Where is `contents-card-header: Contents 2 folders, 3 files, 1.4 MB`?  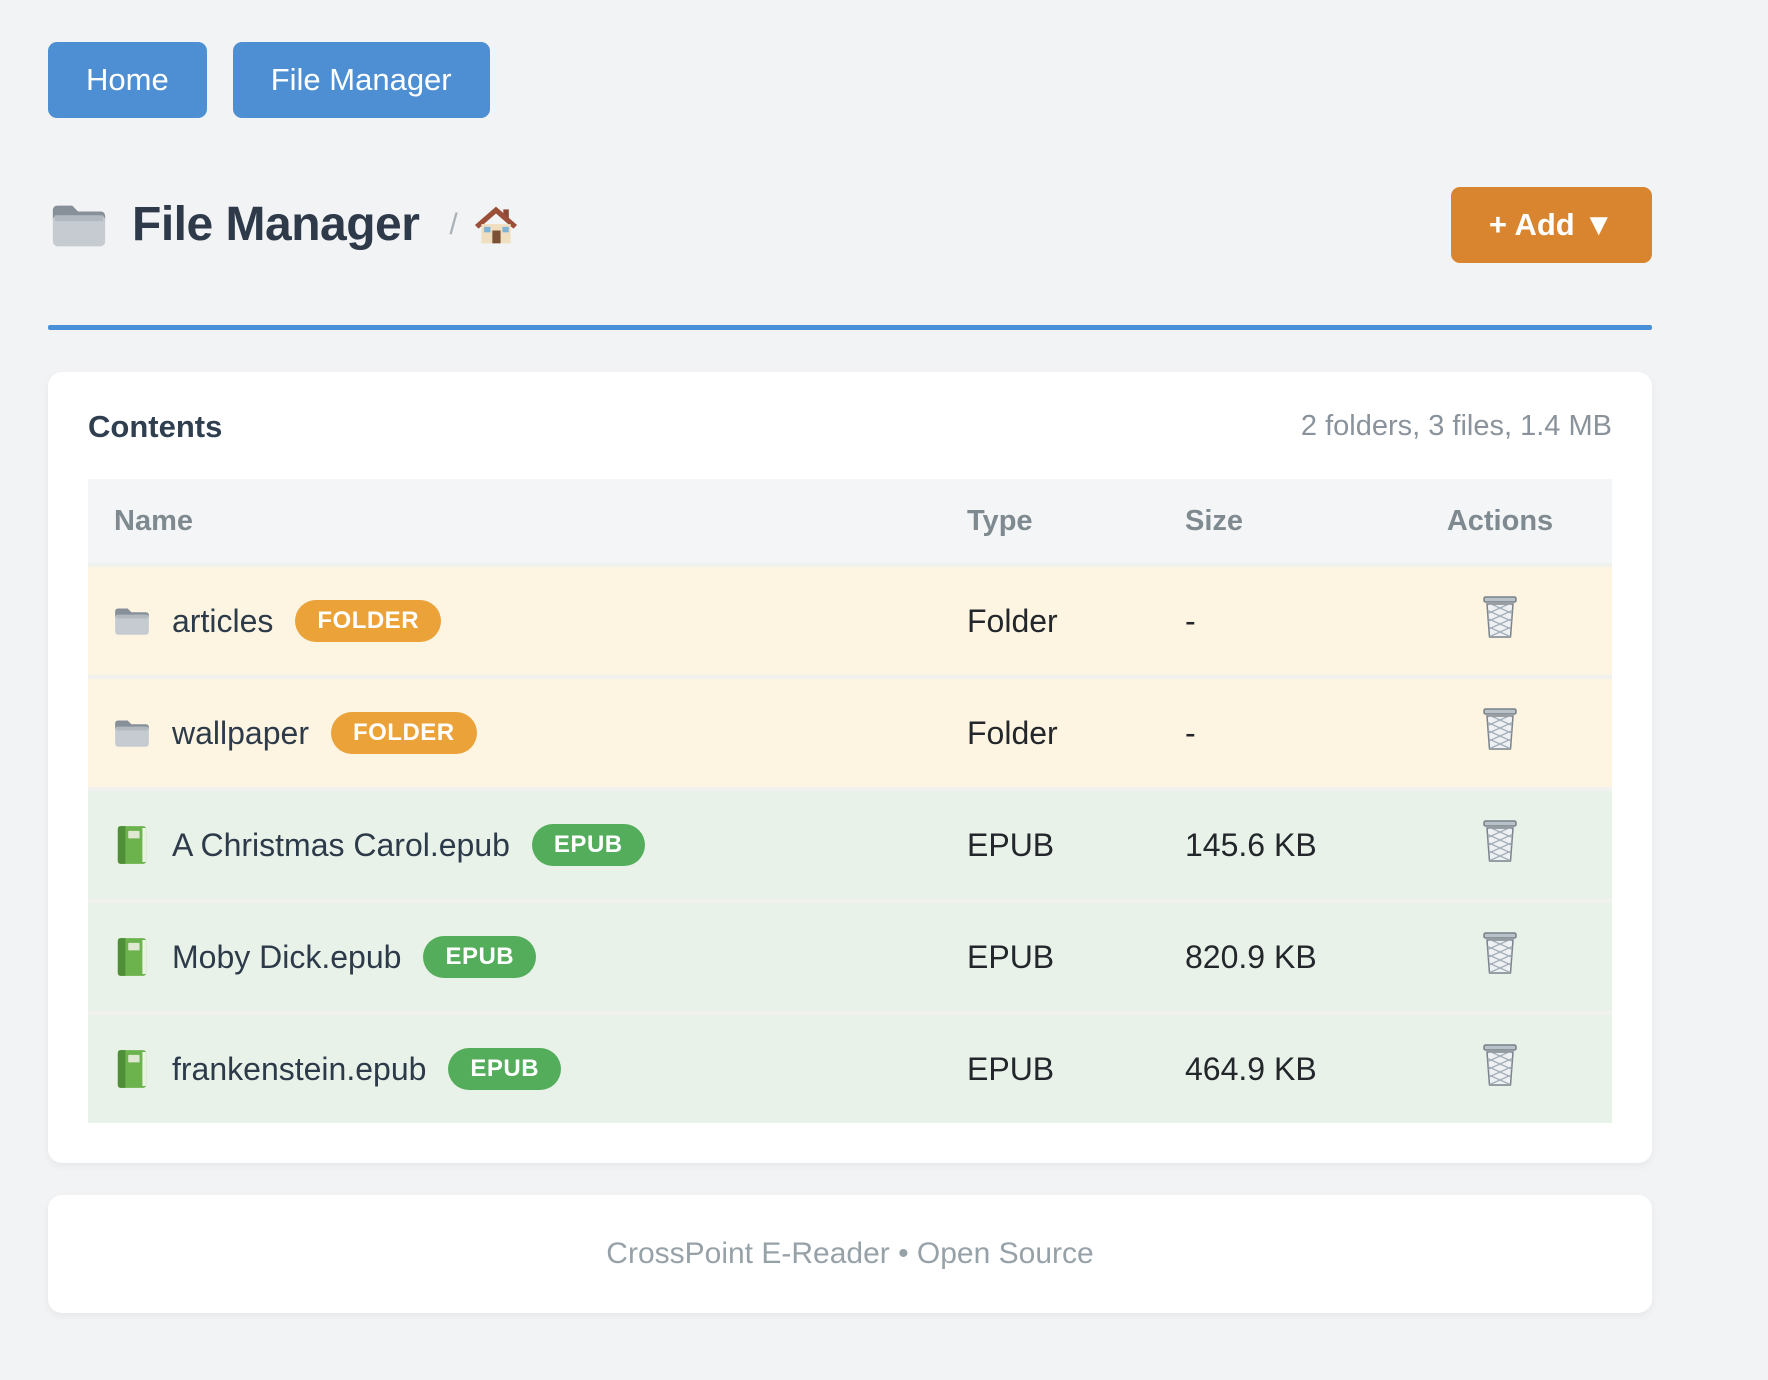 contents-card-header: Contents 2 folders, 3 files, 1.4 MB is located at coordinates (850, 426).